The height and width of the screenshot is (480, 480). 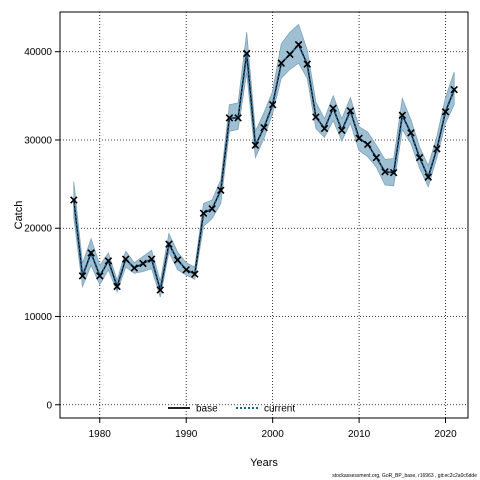 I want to click on y-tick-label: 30000, so click(x=38, y=140).